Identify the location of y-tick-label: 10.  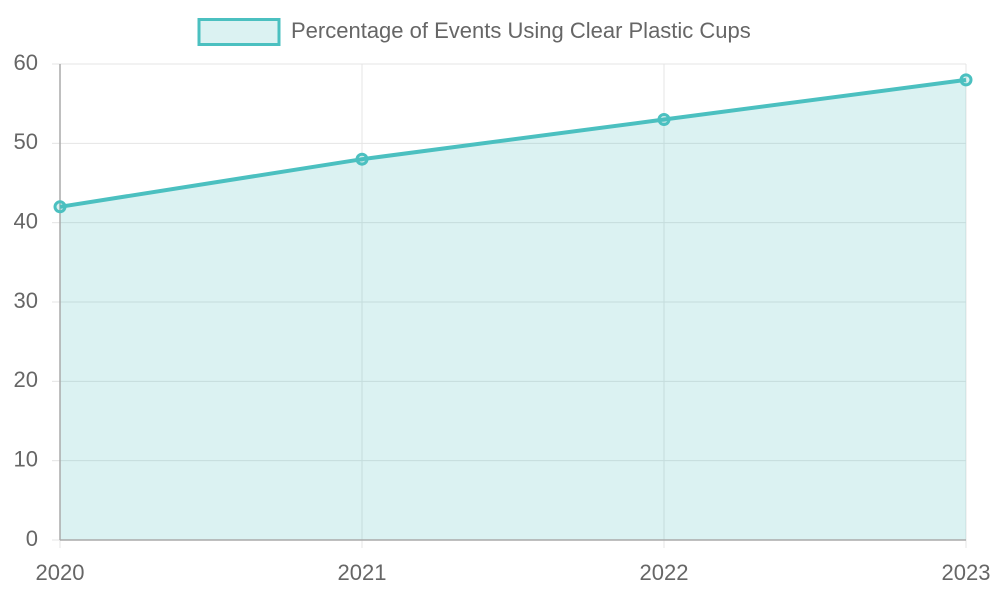
(26, 458).